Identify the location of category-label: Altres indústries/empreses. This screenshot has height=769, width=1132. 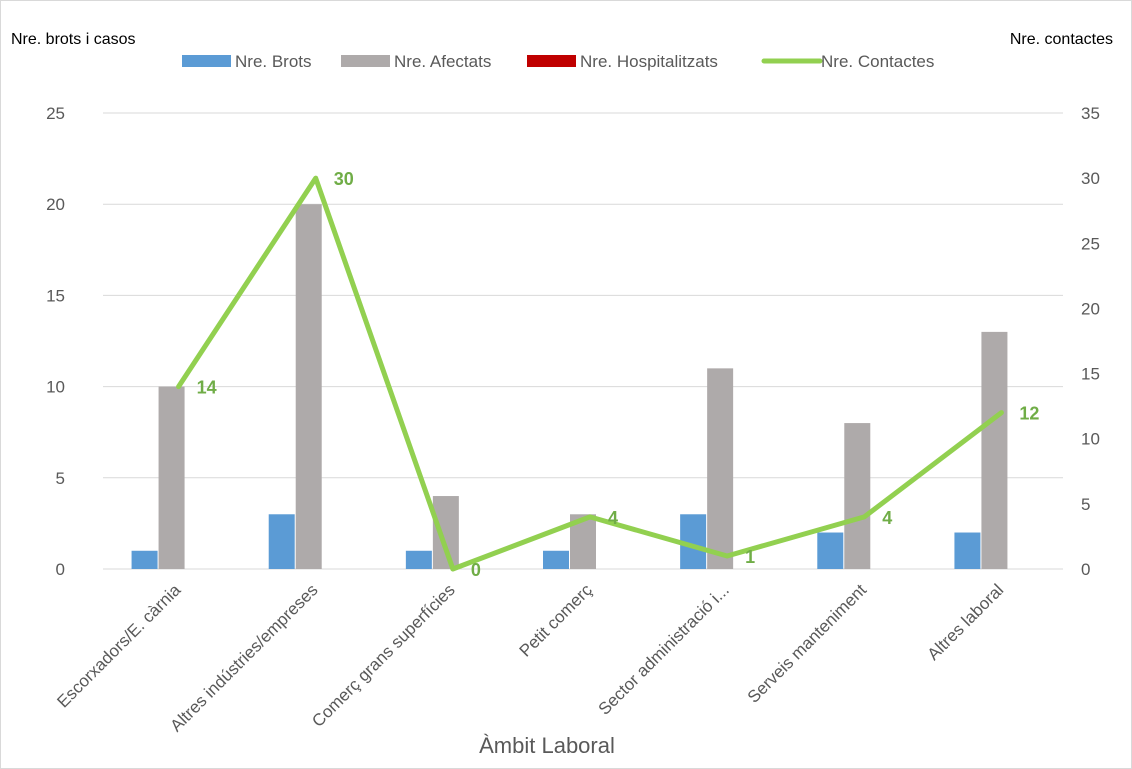
(243, 657).